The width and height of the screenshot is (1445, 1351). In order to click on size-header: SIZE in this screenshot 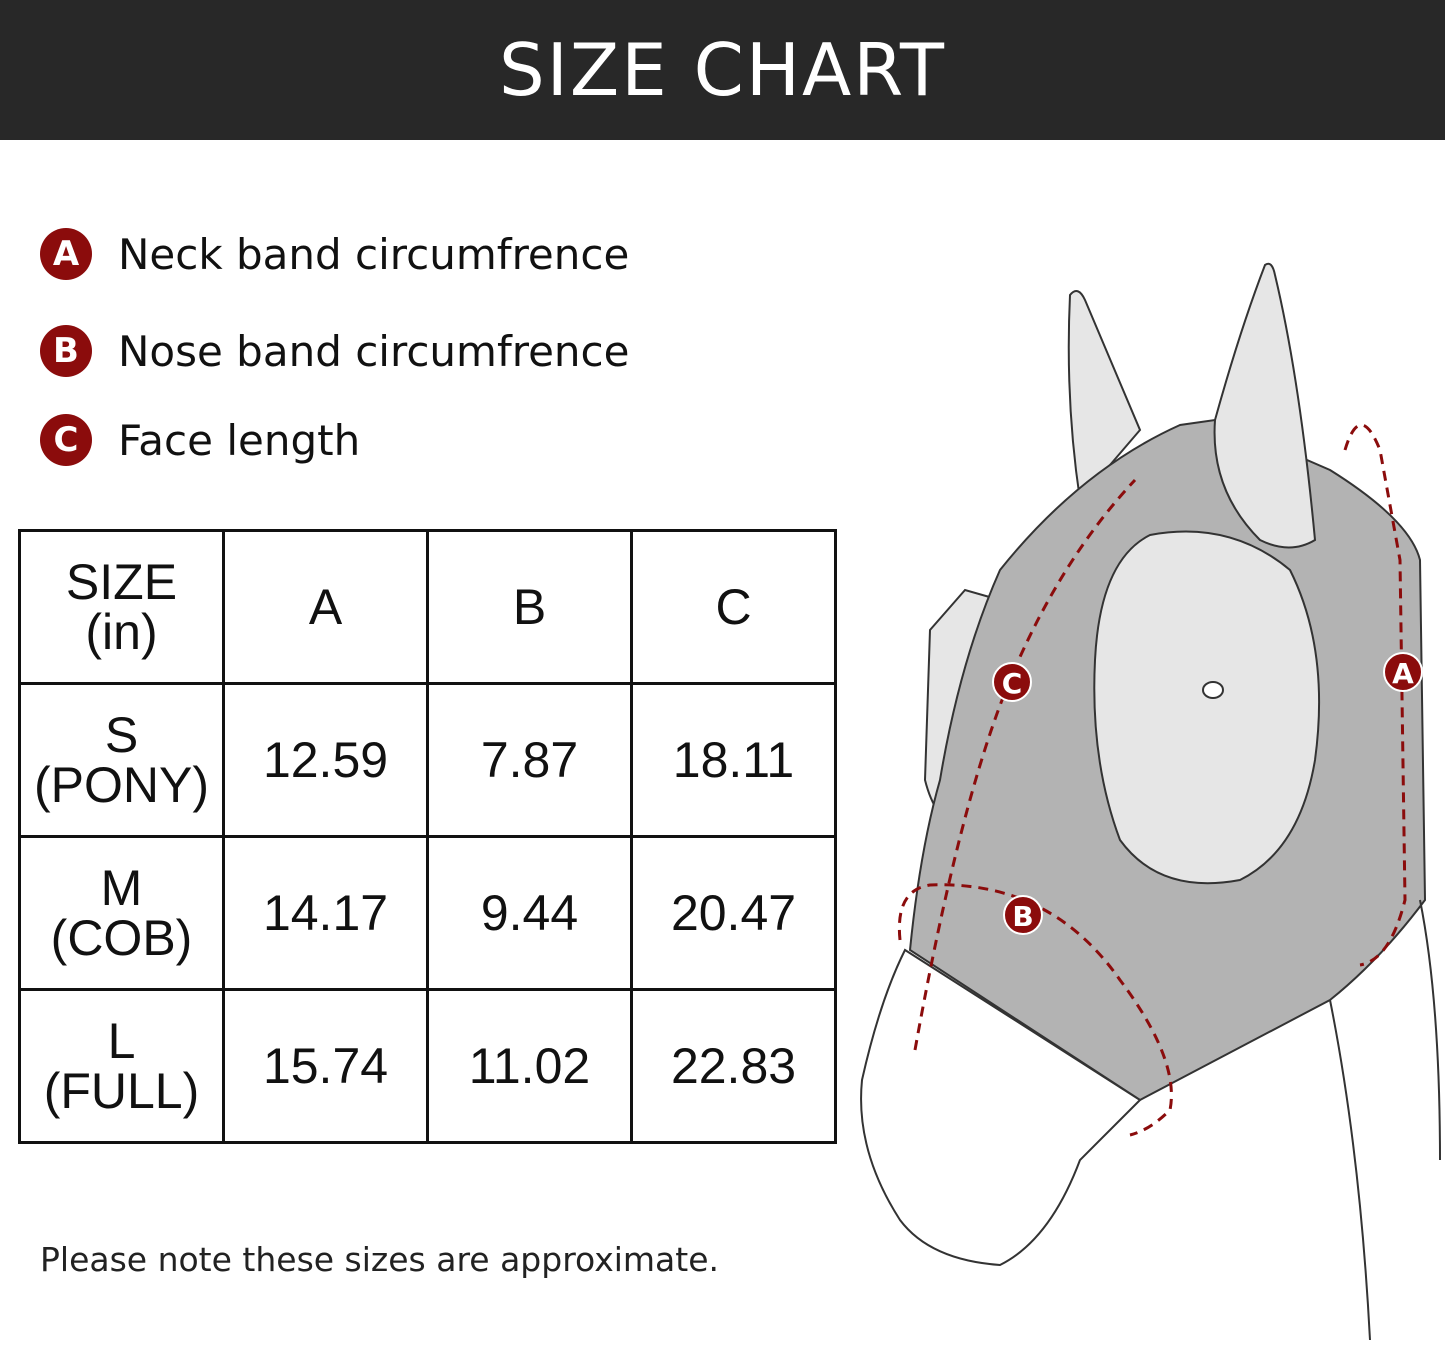, I will do `click(121, 582)`.